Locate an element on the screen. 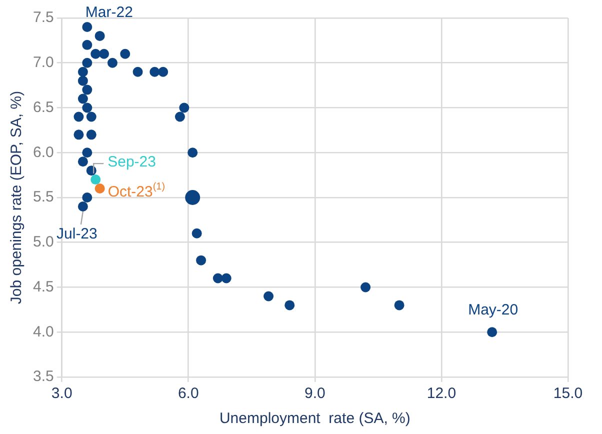 Image resolution: width=602 pixels, height=434 pixels. x-tick-label: 9.0 is located at coordinates (315, 393).